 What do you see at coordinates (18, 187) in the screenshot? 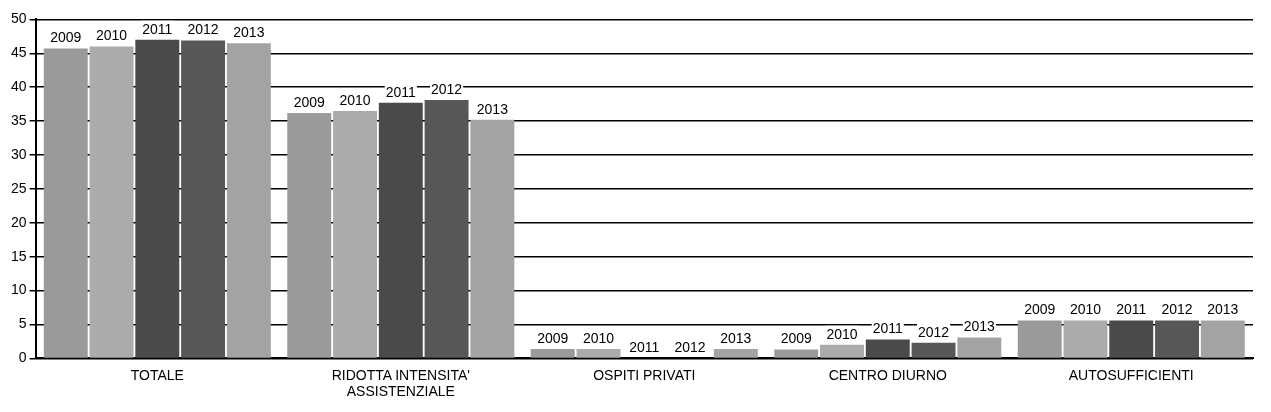
I see `y-tick-label: 25` at bounding box center [18, 187].